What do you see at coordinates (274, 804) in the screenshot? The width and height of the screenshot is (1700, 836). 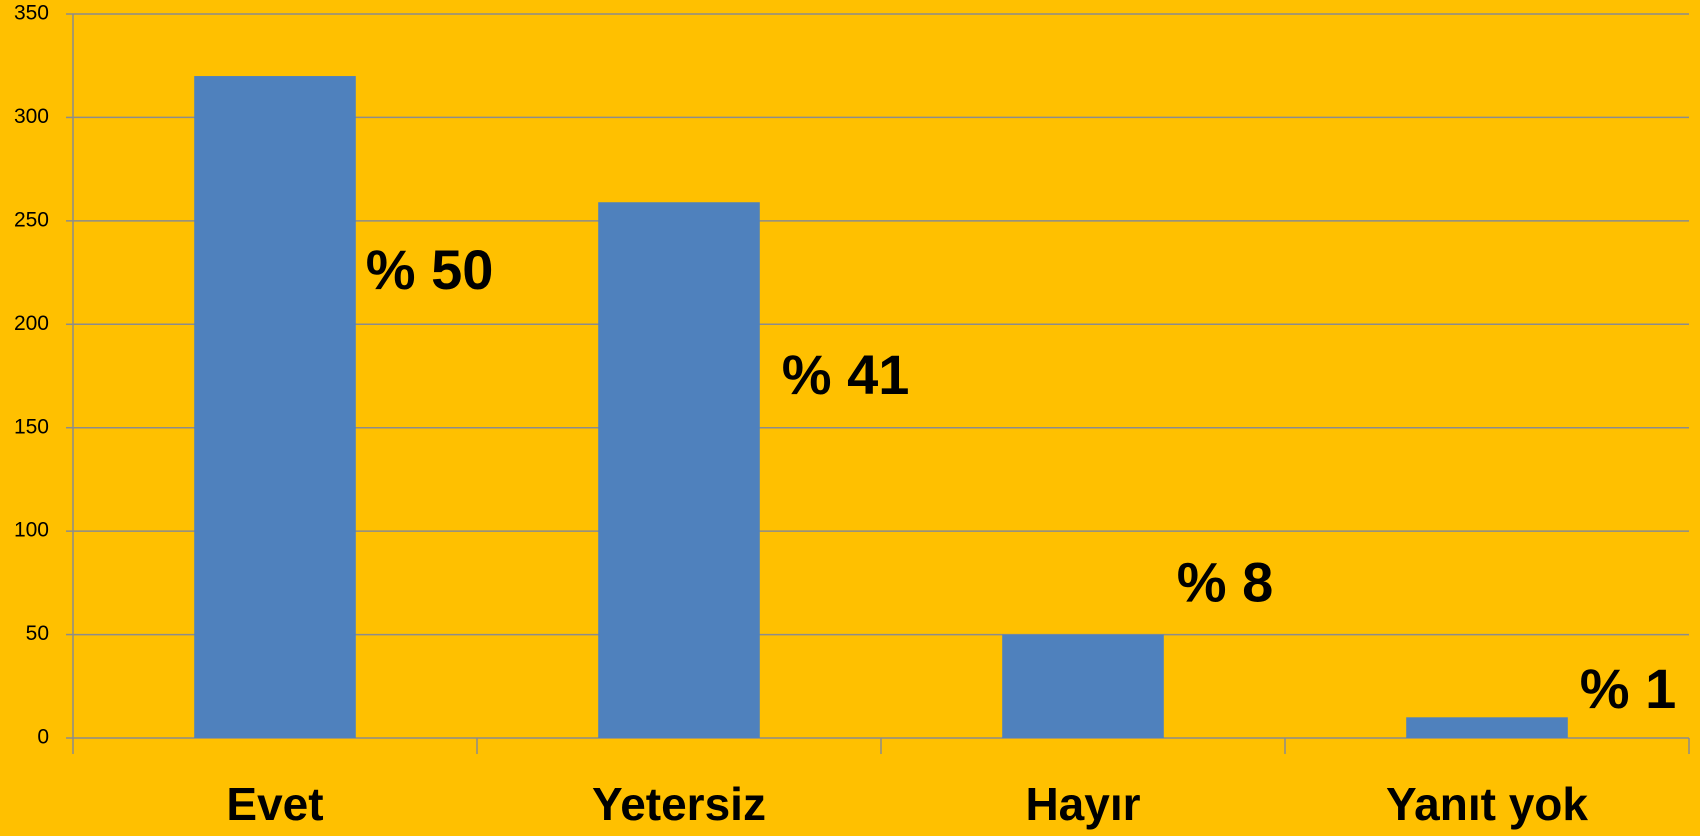 I see `x-tick-label: Evet` at bounding box center [274, 804].